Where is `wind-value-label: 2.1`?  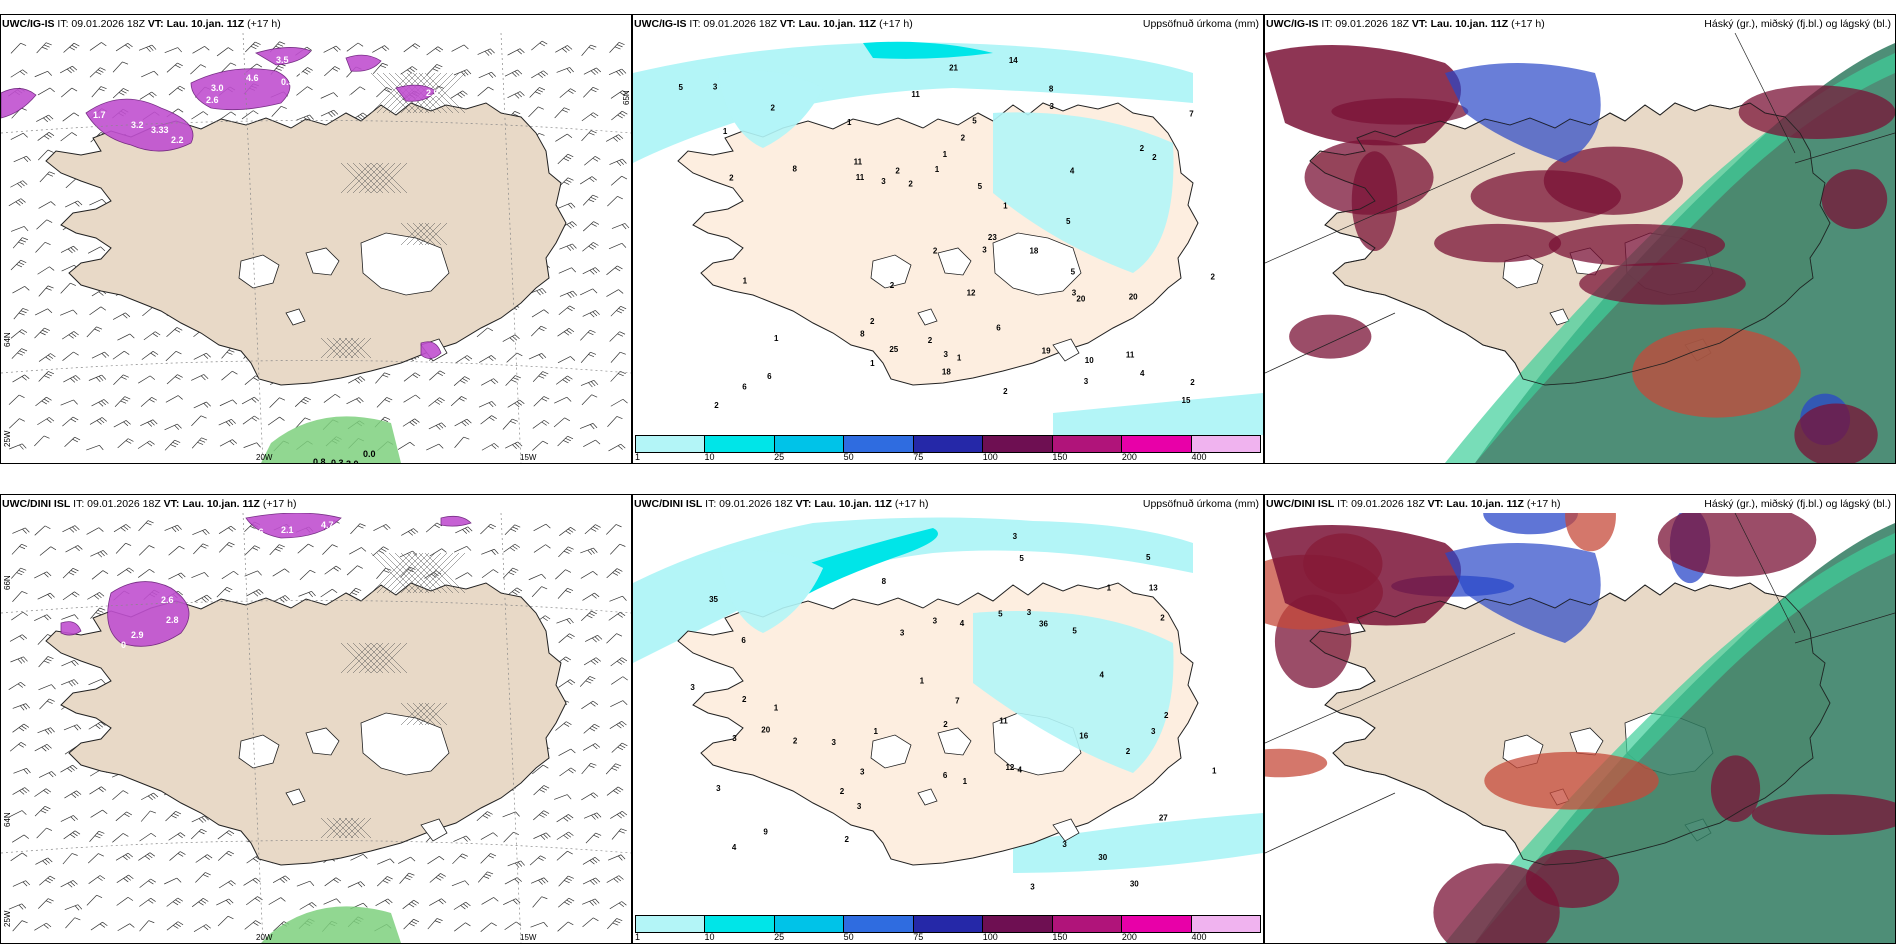
wind-value-label: 2.1 is located at coordinates (287, 530).